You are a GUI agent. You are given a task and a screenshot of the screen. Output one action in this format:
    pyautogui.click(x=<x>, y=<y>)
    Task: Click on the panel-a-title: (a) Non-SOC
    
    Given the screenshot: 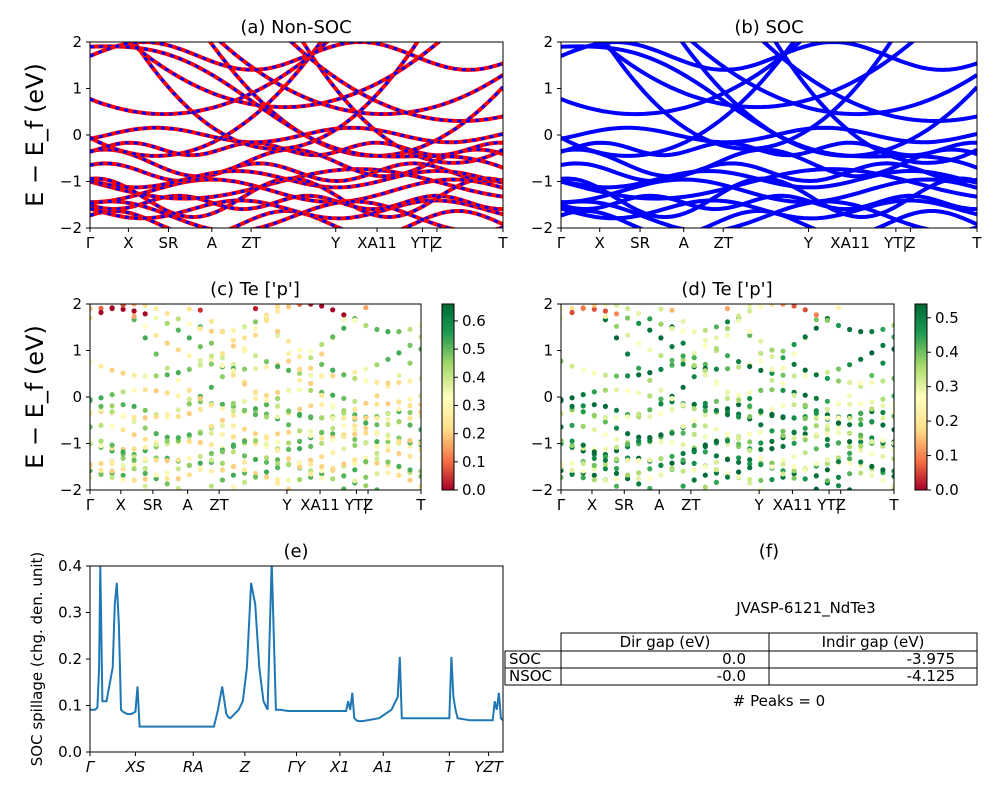 What is the action you would take?
    pyautogui.click(x=295, y=27)
    